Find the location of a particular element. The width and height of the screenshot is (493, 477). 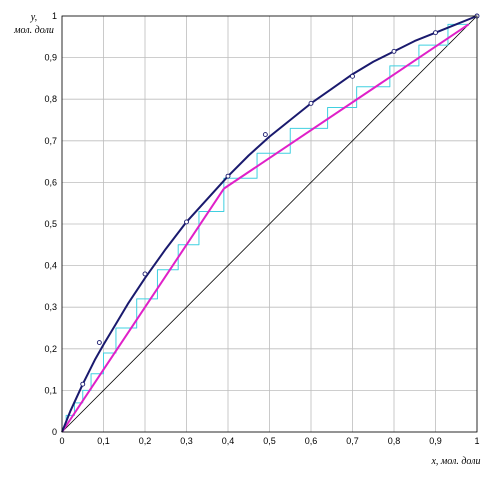

y-tick-labels: 0 0,1 0,2 0,3 0,4 0,5 0,6 0,7 0,8 0,9 1 is located at coordinates (50, 224).